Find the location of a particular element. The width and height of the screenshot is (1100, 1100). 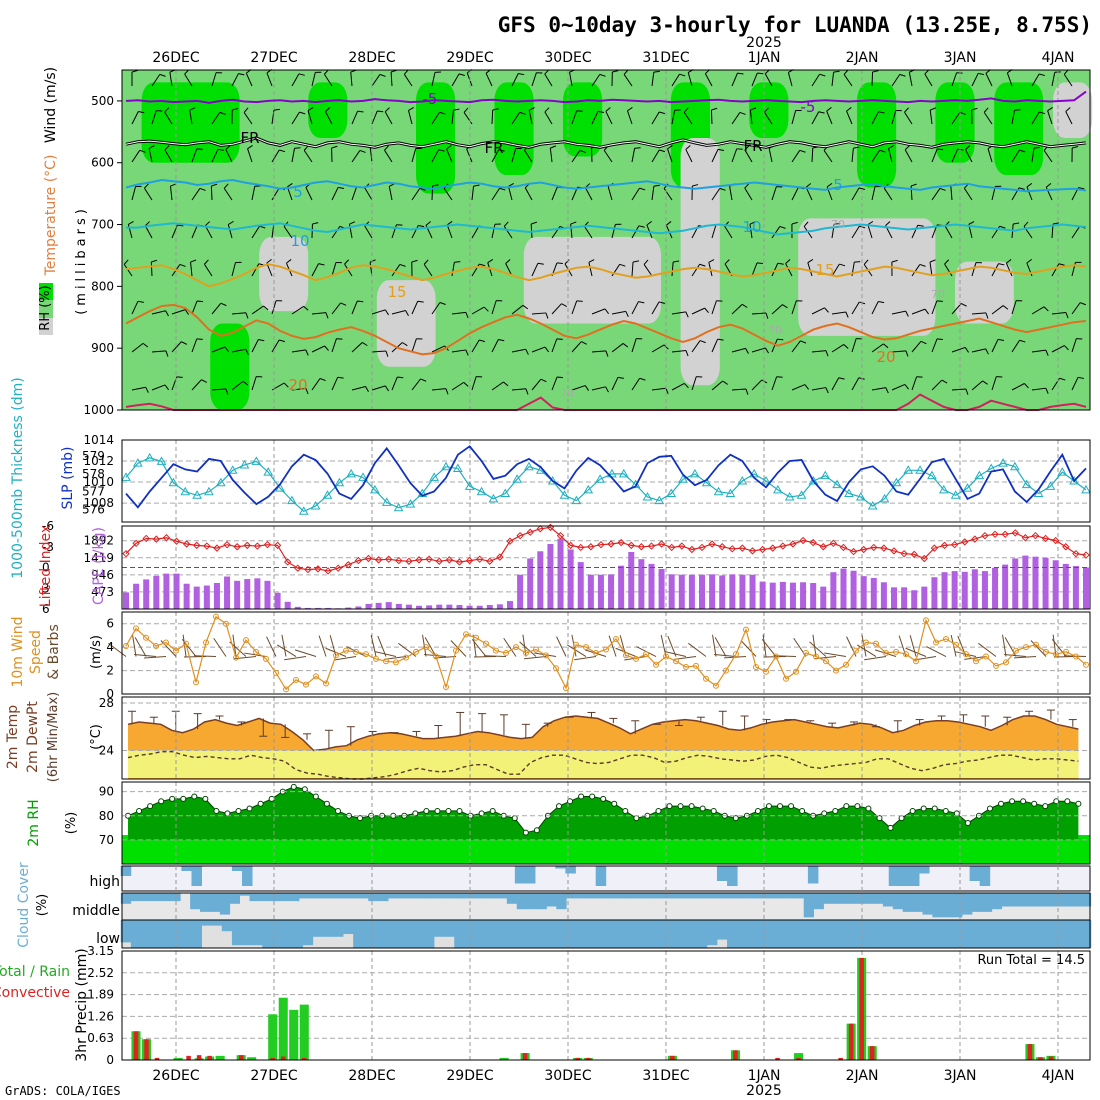

li-tick-label: -6 is located at coordinates (48, 526).